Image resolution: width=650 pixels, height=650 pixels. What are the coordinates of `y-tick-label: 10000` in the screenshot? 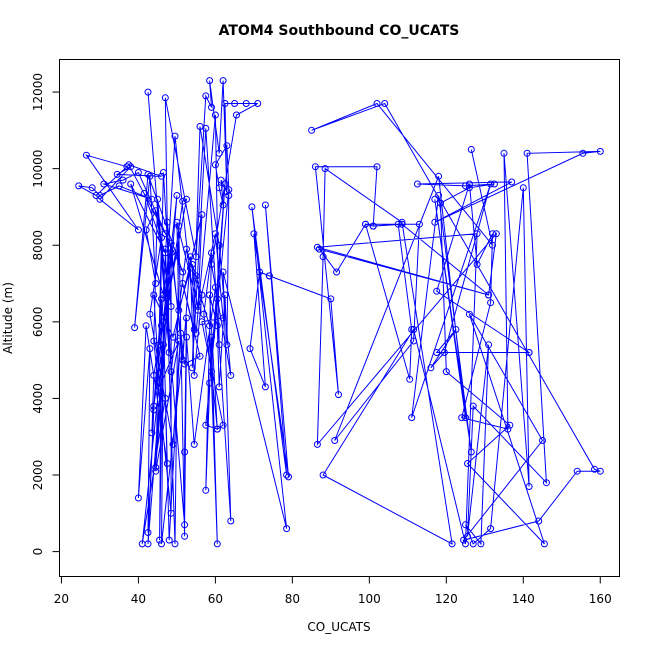 It's located at (38, 169).